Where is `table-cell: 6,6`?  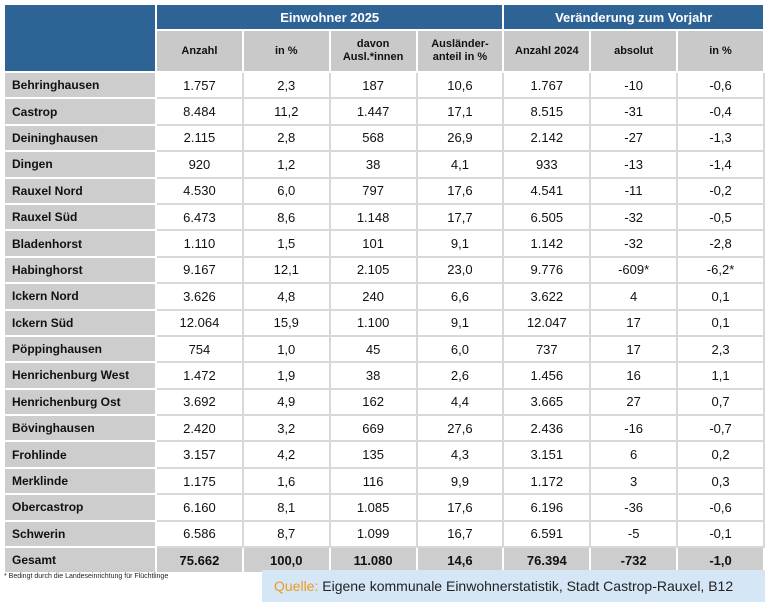
table-cell: 6,6 is located at coordinates (460, 296).